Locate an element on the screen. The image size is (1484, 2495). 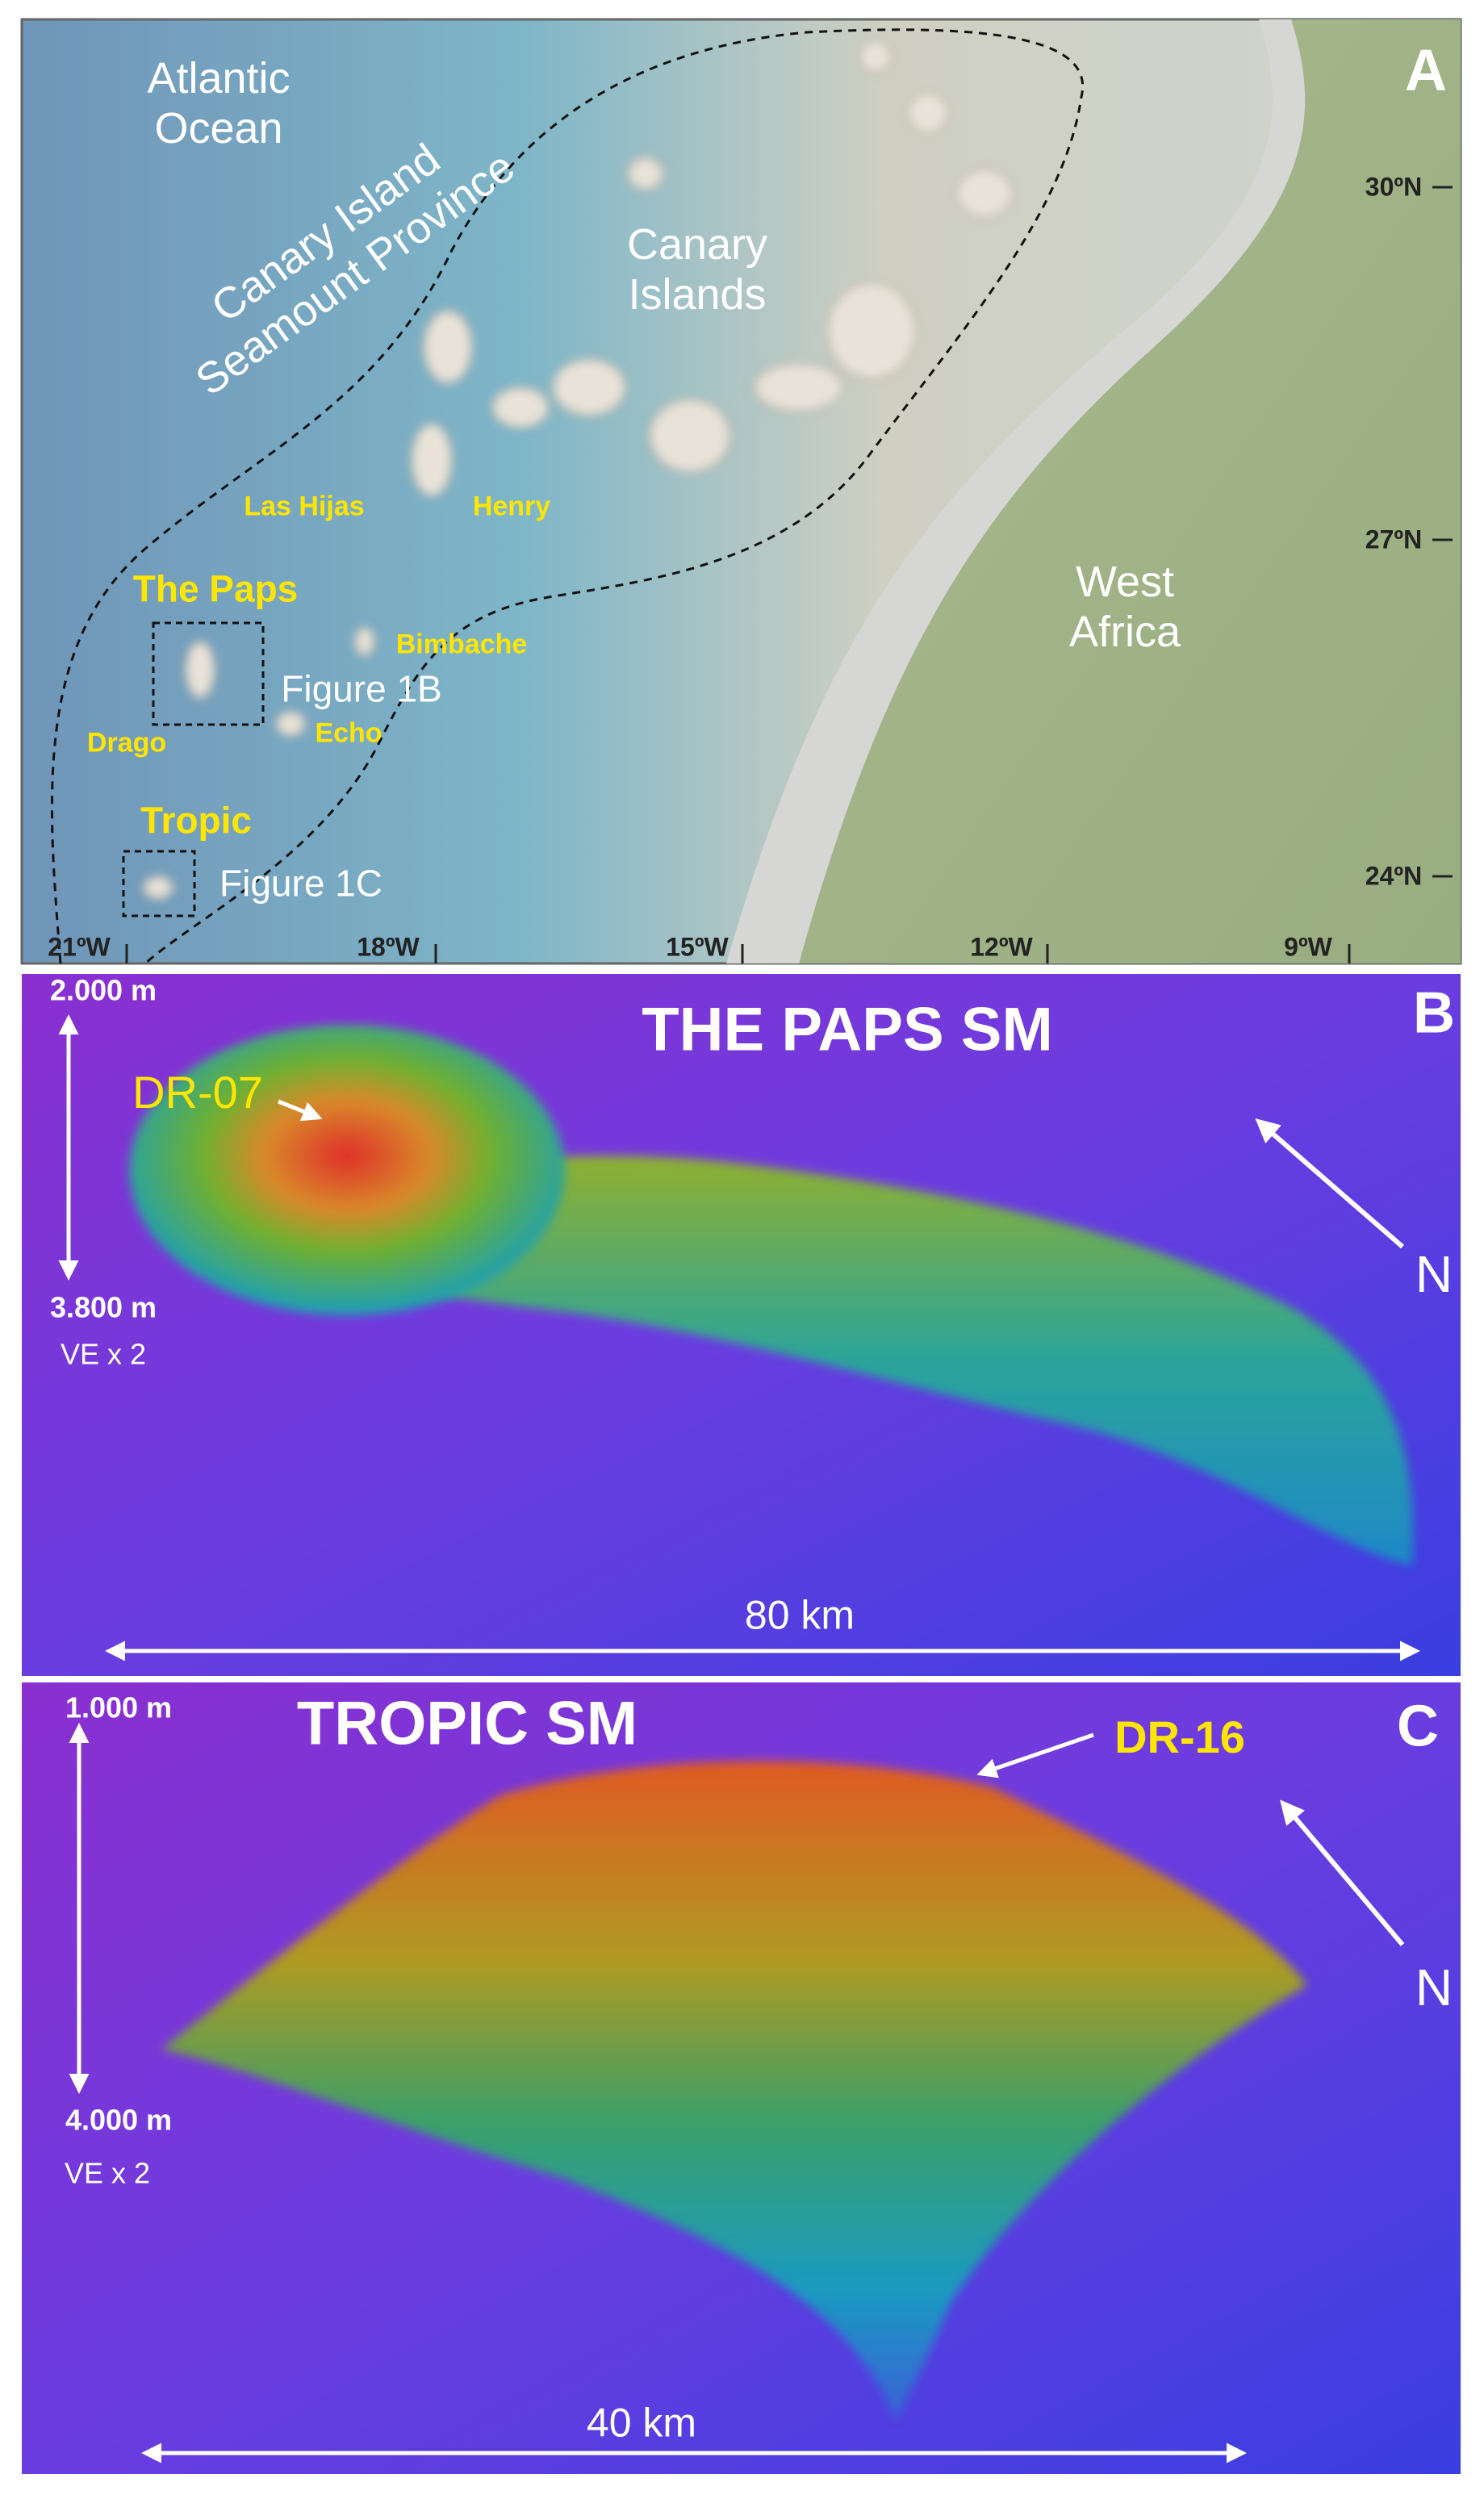
lon-tick: 9ºW is located at coordinates (1308, 947).